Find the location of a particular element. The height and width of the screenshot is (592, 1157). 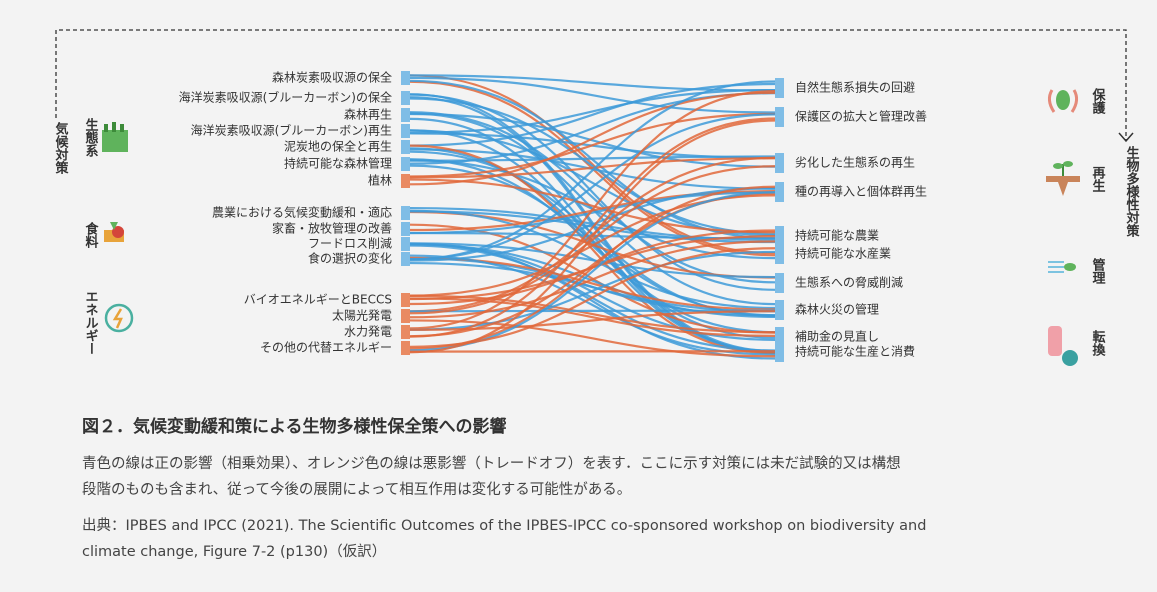

left-node-label: 泥炭地の保全と再生 is located at coordinates (338, 146).